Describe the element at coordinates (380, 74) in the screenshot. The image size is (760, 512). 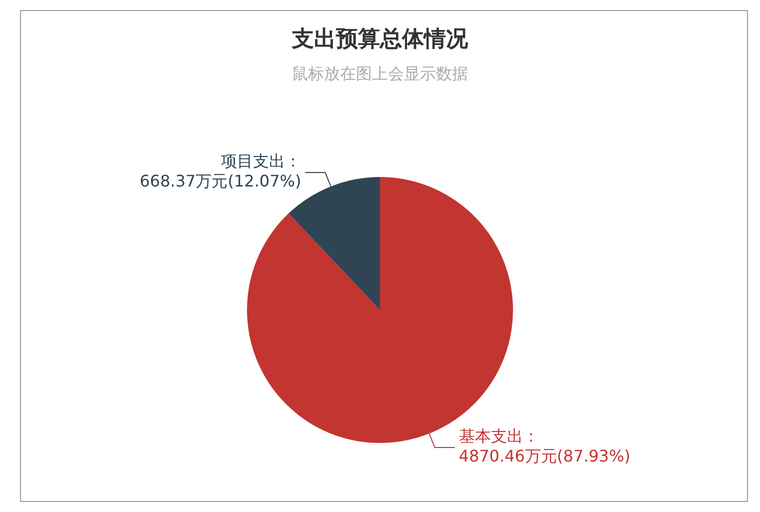
I see `chart-subtitle: 鼠标放在图上会显示数据` at that location.